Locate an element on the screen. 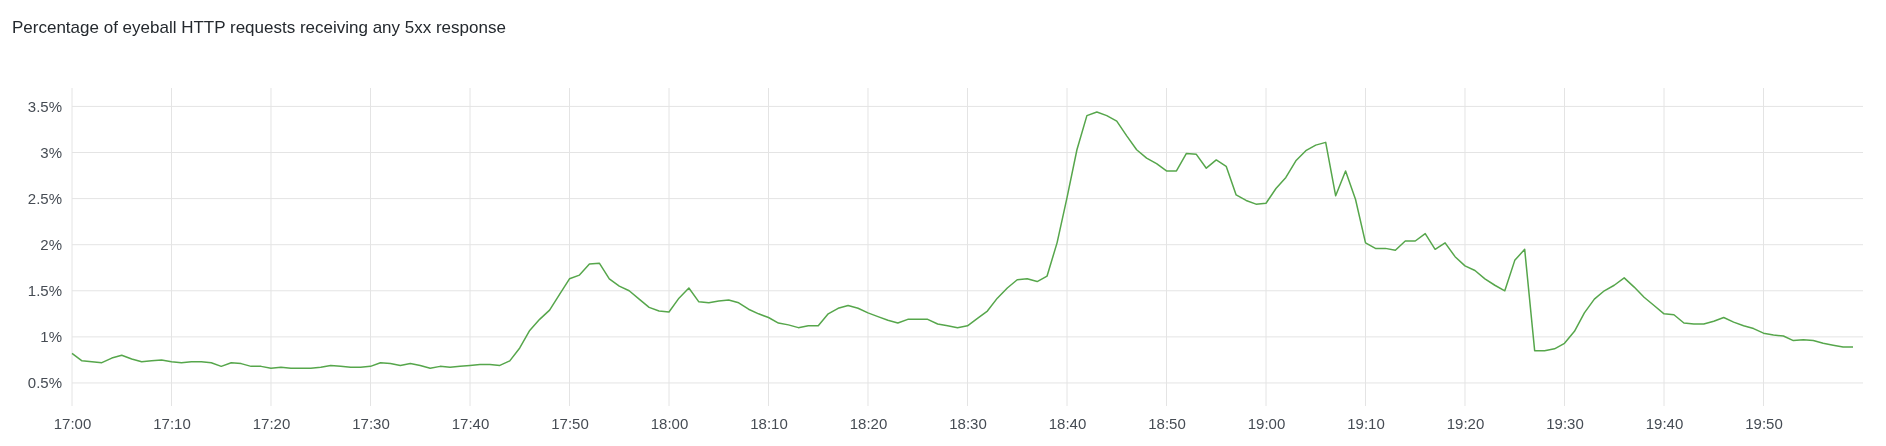 The image size is (1886, 446). x-tick-label: 18:20 is located at coordinates (868, 423).